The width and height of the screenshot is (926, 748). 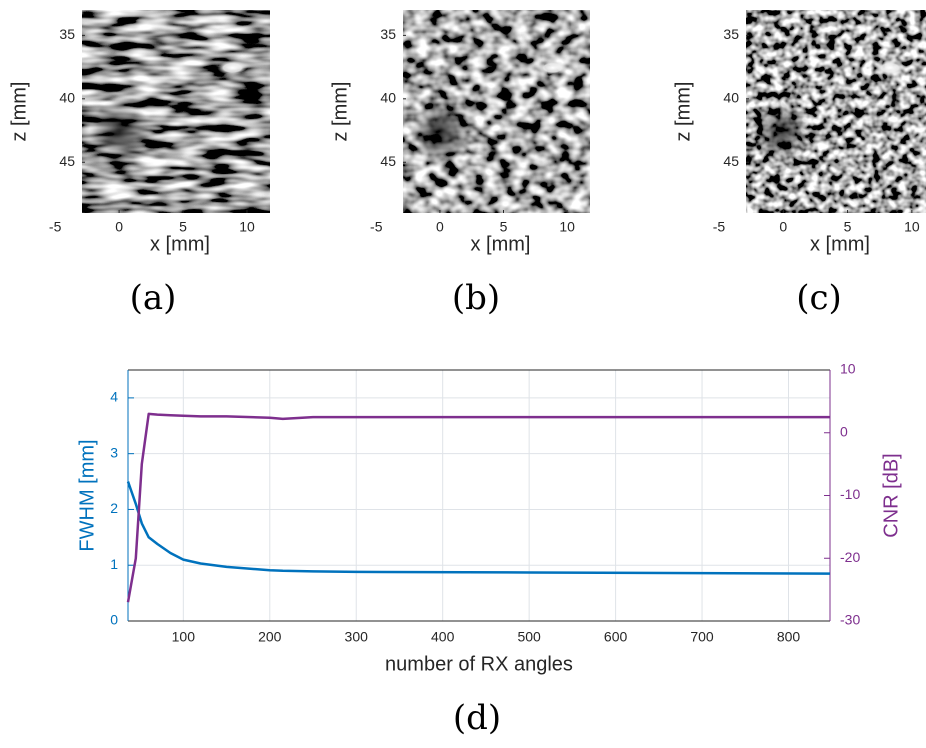 I want to click on data-line, so click(x=478, y=528).